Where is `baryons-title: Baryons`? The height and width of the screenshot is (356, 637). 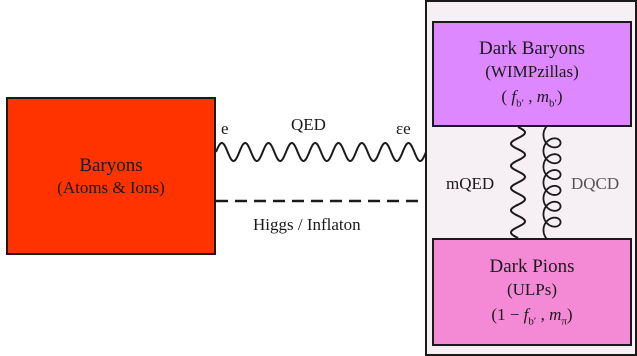
baryons-title: Baryons is located at coordinates (111, 165).